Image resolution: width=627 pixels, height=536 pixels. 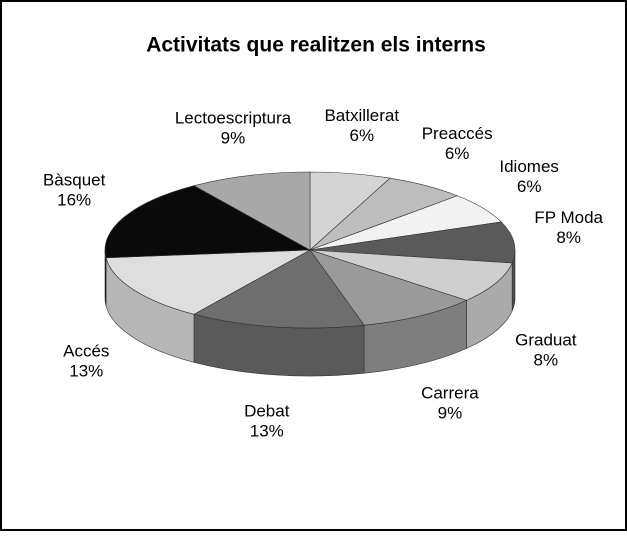 What do you see at coordinates (233, 118) in the screenshot?
I see `slice-label: Lectoescriptura` at bounding box center [233, 118].